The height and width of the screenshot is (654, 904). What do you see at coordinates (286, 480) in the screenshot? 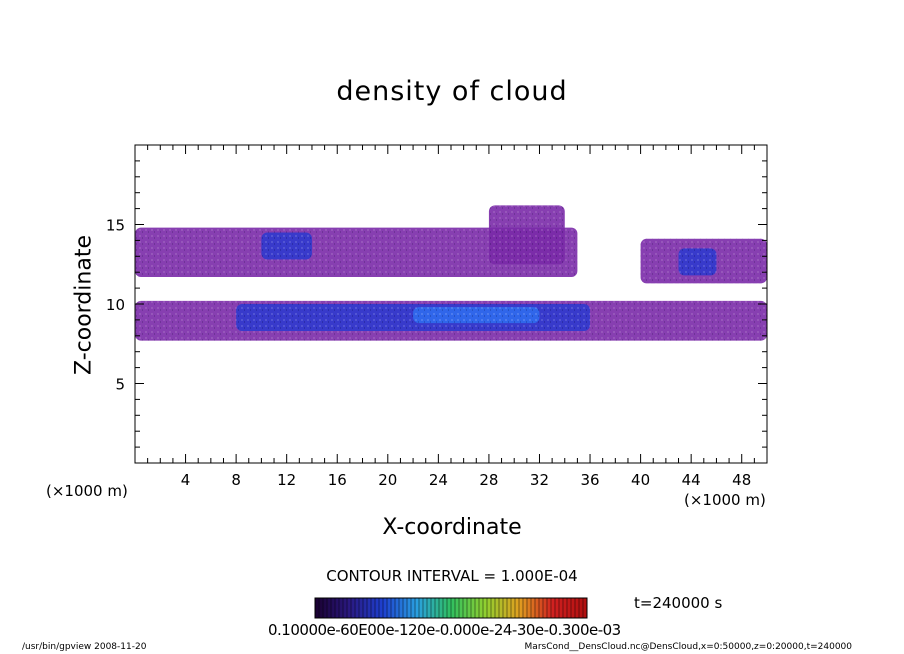
I see `x-tick-label: 12` at bounding box center [286, 480].